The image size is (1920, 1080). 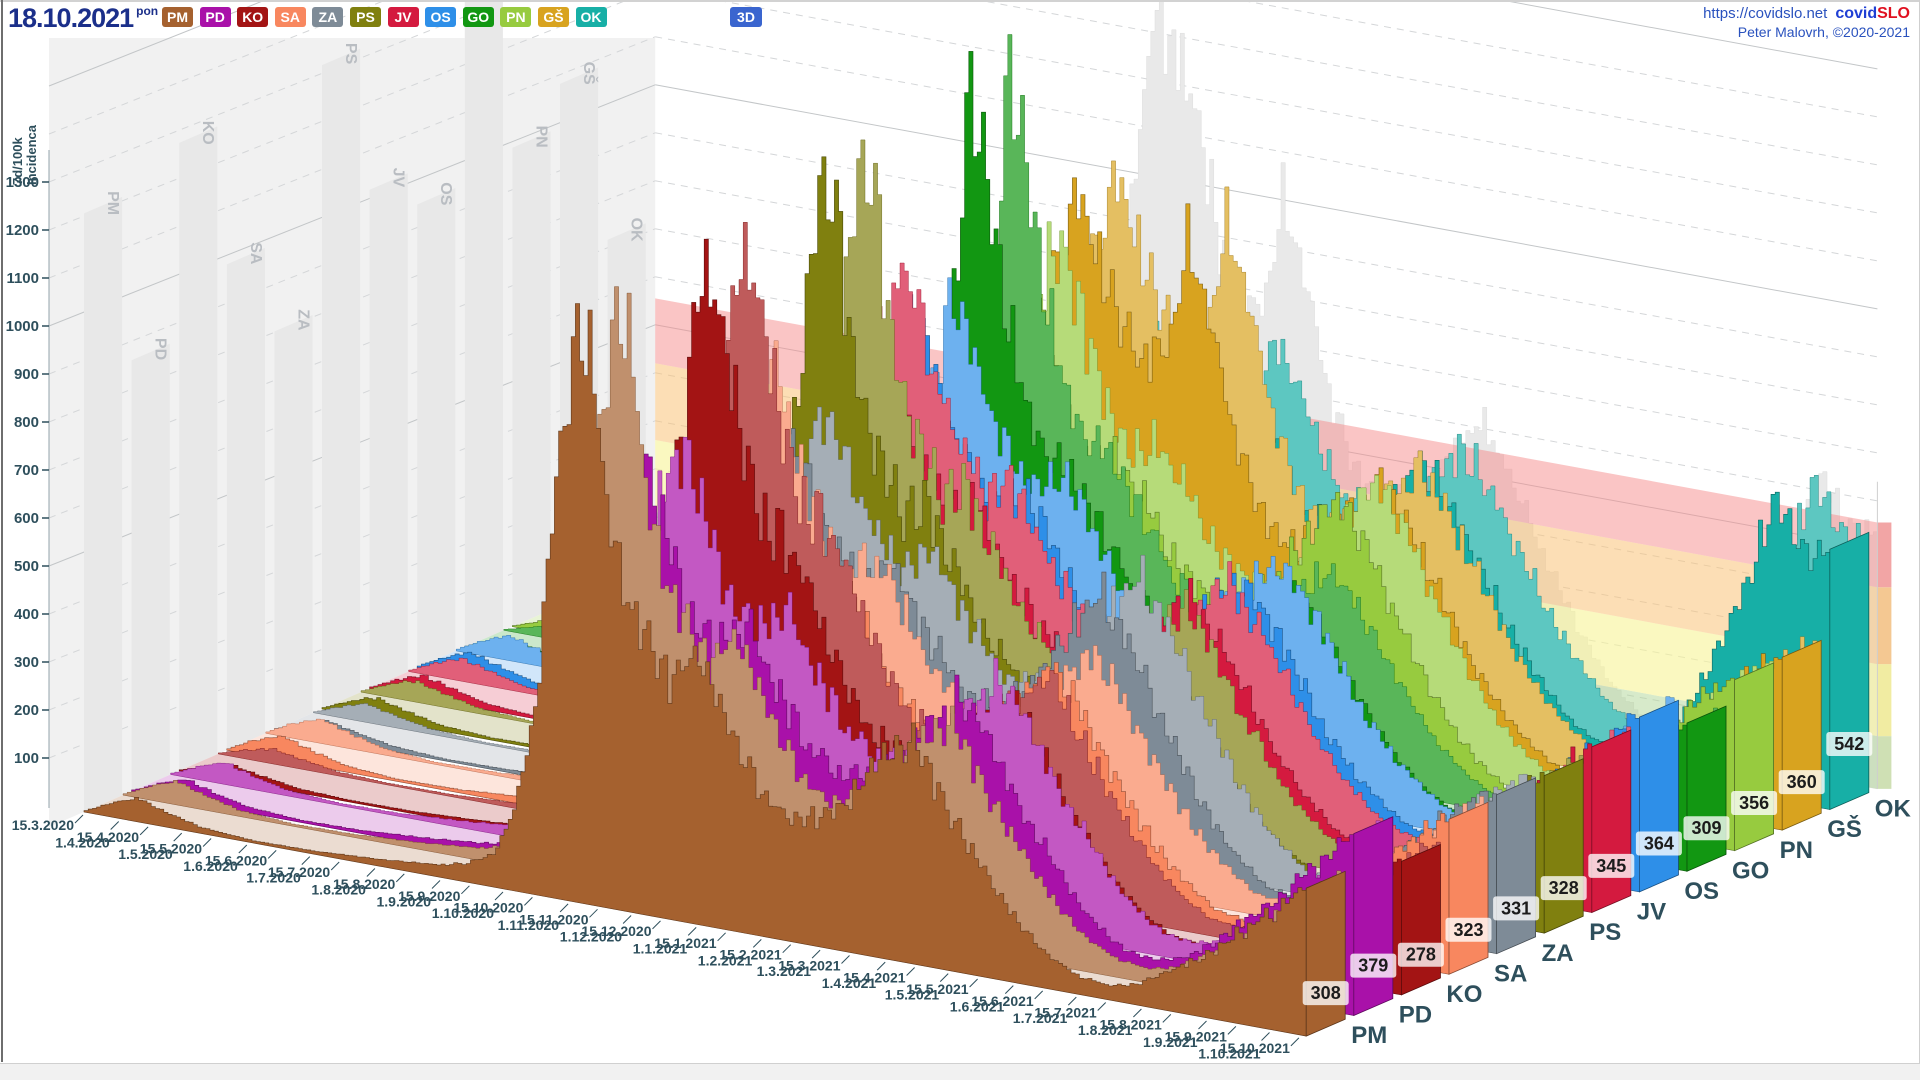 I want to click on svg-text: 15.8.2020, so click(x=364, y=884).